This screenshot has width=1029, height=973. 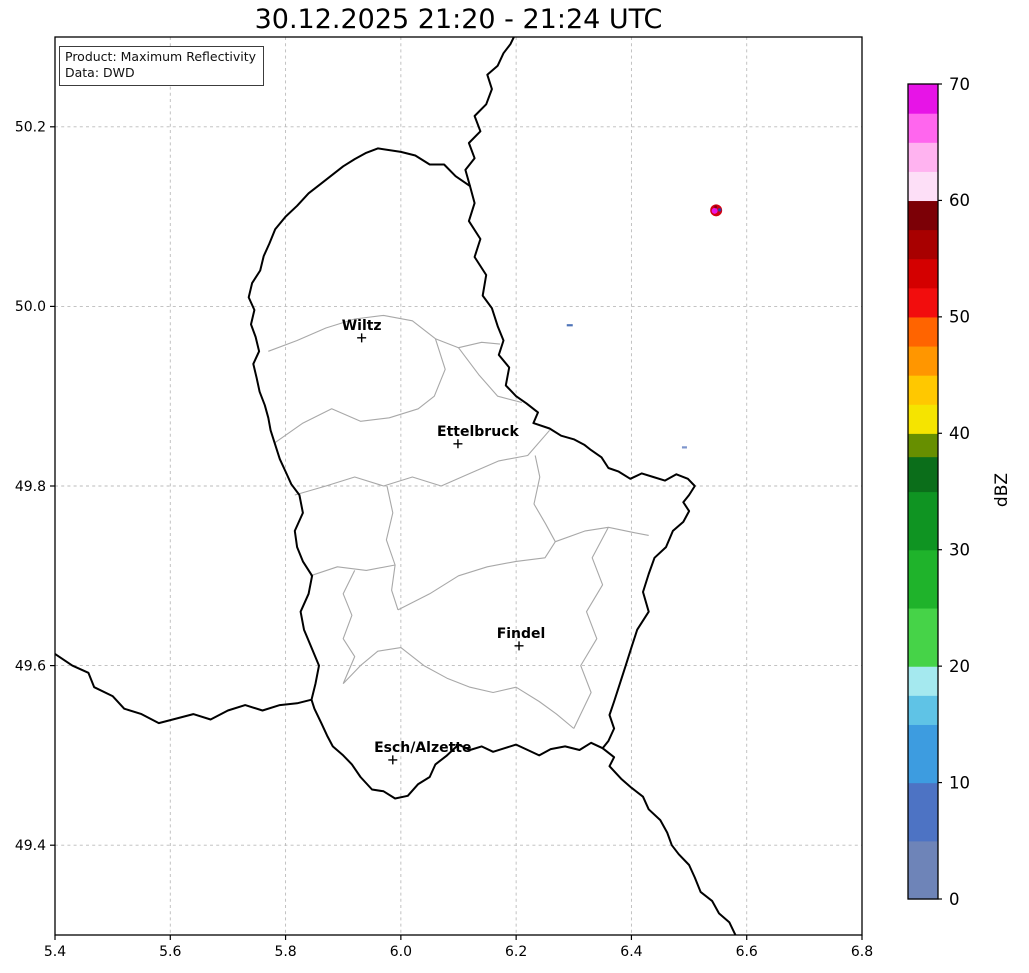 What do you see at coordinates (631, 952) in the screenshot?
I see `x-tick-label: 6.4` at bounding box center [631, 952].